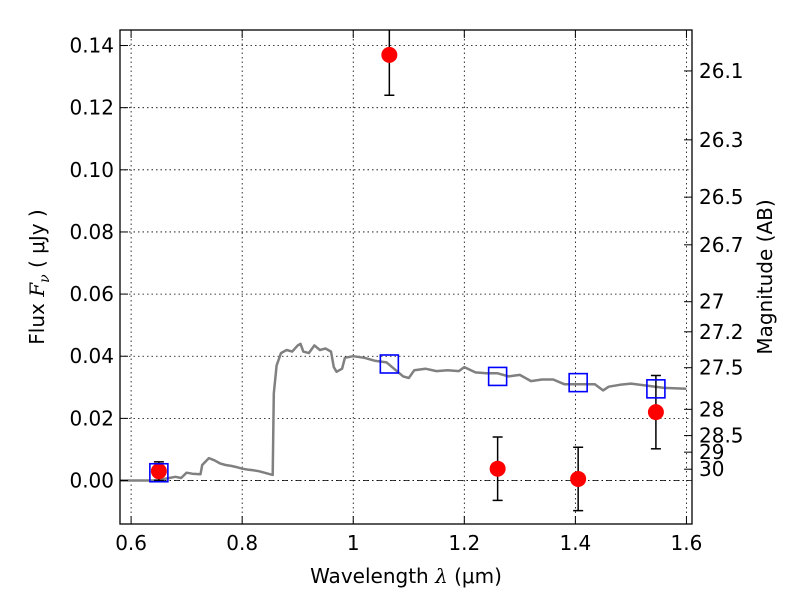 The width and height of the screenshot is (800, 600). What do you see at coordinates (407, 418) in the screenshot?
I see `model-band-points` at bounding box center [407, 418].